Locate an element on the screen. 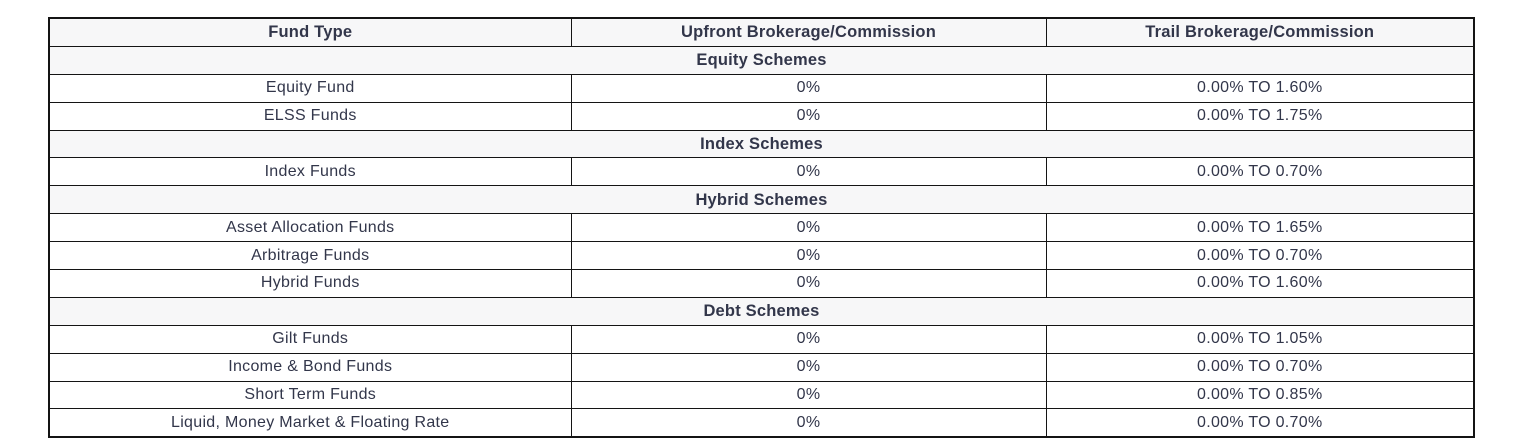  fund-cell: Short Term Funds is located at coordinates (310, 395).